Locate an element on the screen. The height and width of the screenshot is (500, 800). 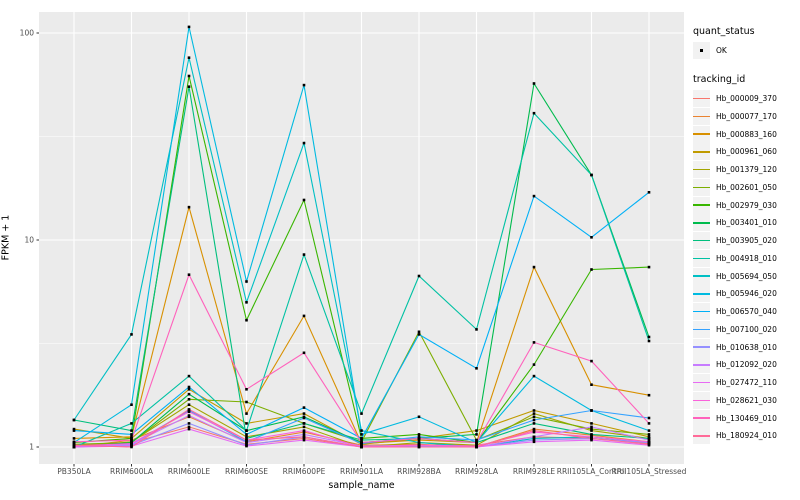
svg-text: 1 is located at coordinates (31, 447).